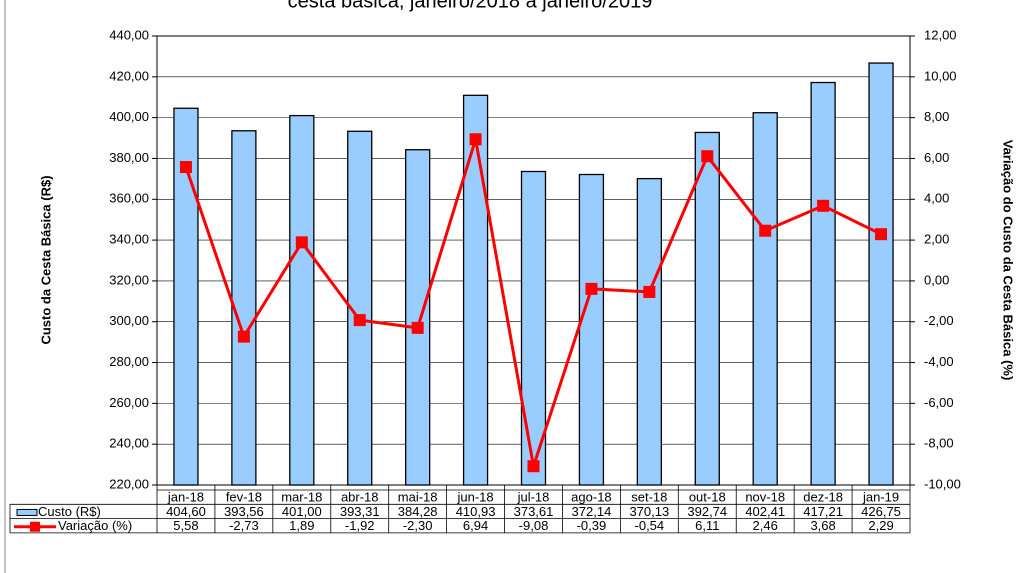  Describe the element at coordinates (765, 511) in the screenshot. I see `table-value: 402,41` at that location.